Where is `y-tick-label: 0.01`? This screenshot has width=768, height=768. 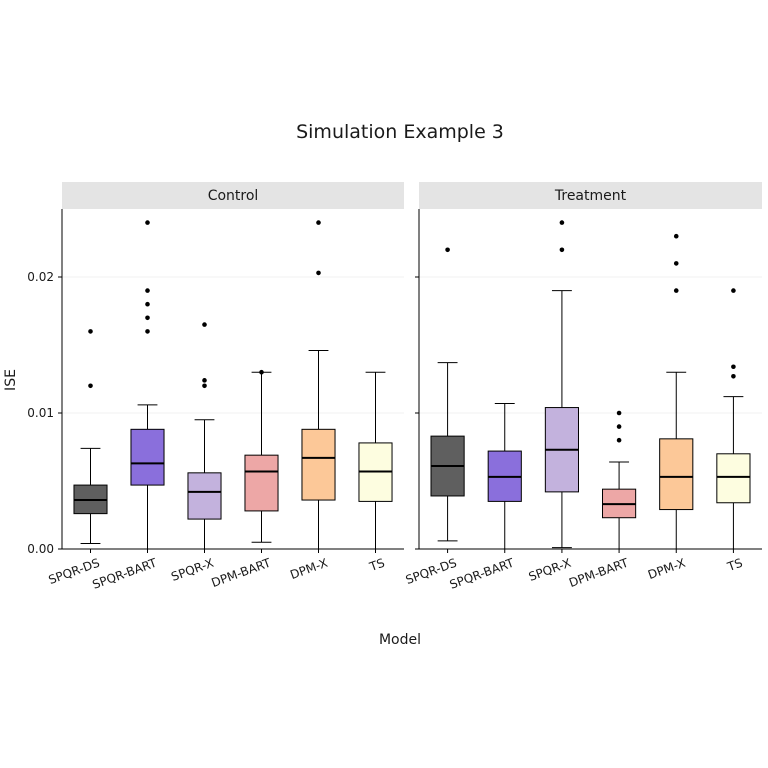
y-tick-label: 0.01 is located at coordinates (40, 413).